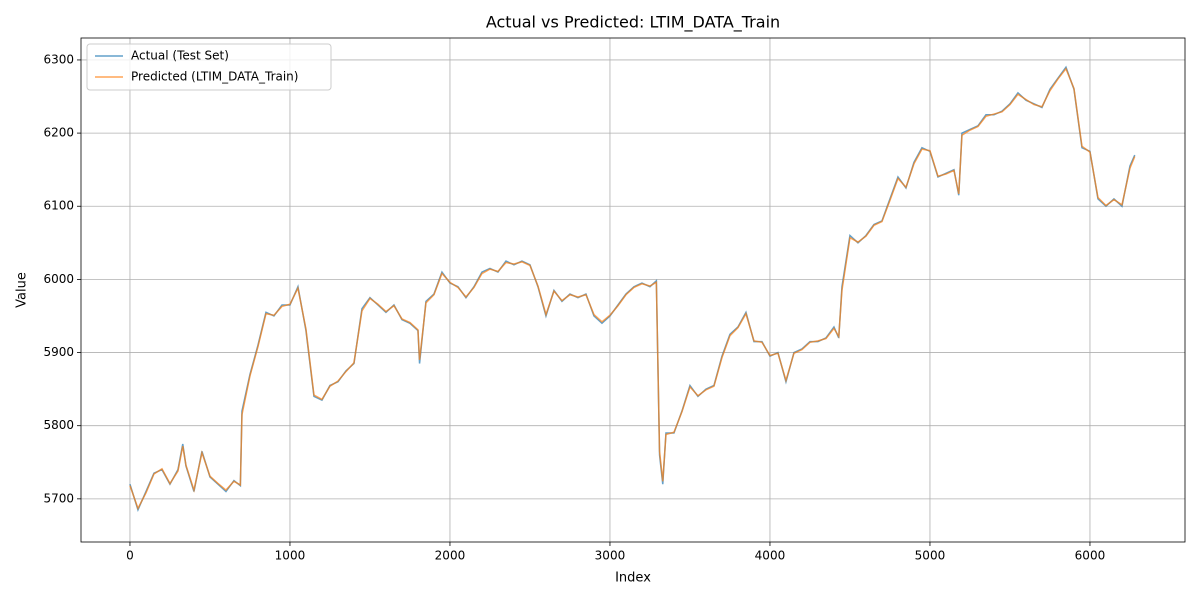 The width and height of the screenshot is (1200, 600). What do you see at coordinates (1090, 556) in the screenshot?
I see `x-tick-label: 6000` at bounding box center [1090, 556].